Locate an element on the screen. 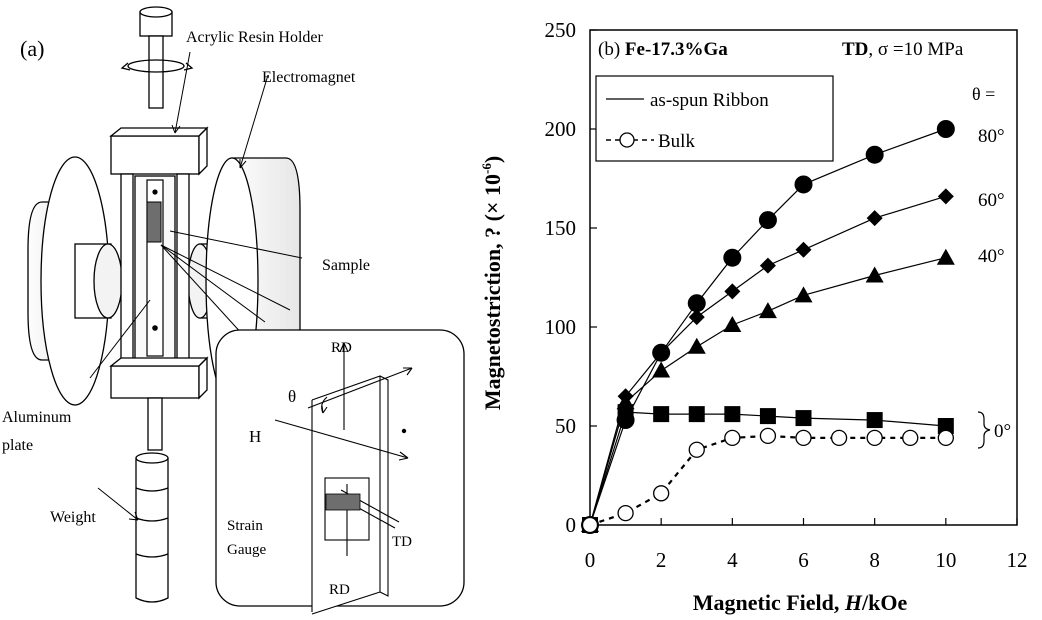  legend-bulk-label: Bulk is located at coordinates (676, 141).